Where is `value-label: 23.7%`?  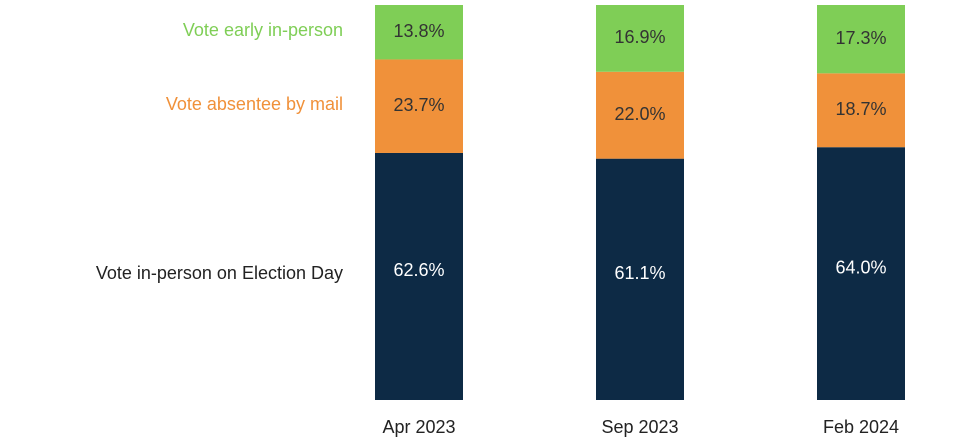 value-label: 23.7% is located at coordinates (418, 105).